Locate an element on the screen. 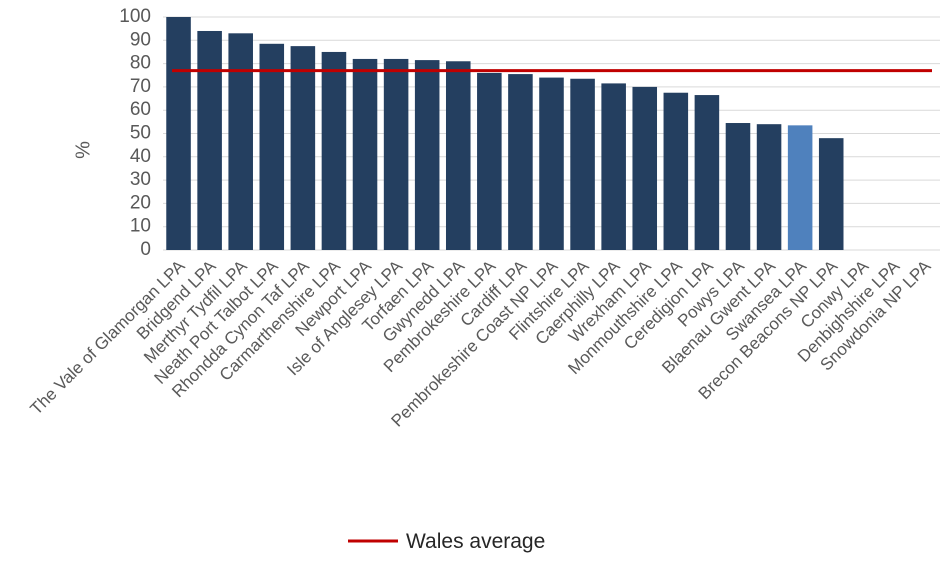 This screenshot has height=561, width=948. y-tick-label: 20 is located at coordinates (140, 202).